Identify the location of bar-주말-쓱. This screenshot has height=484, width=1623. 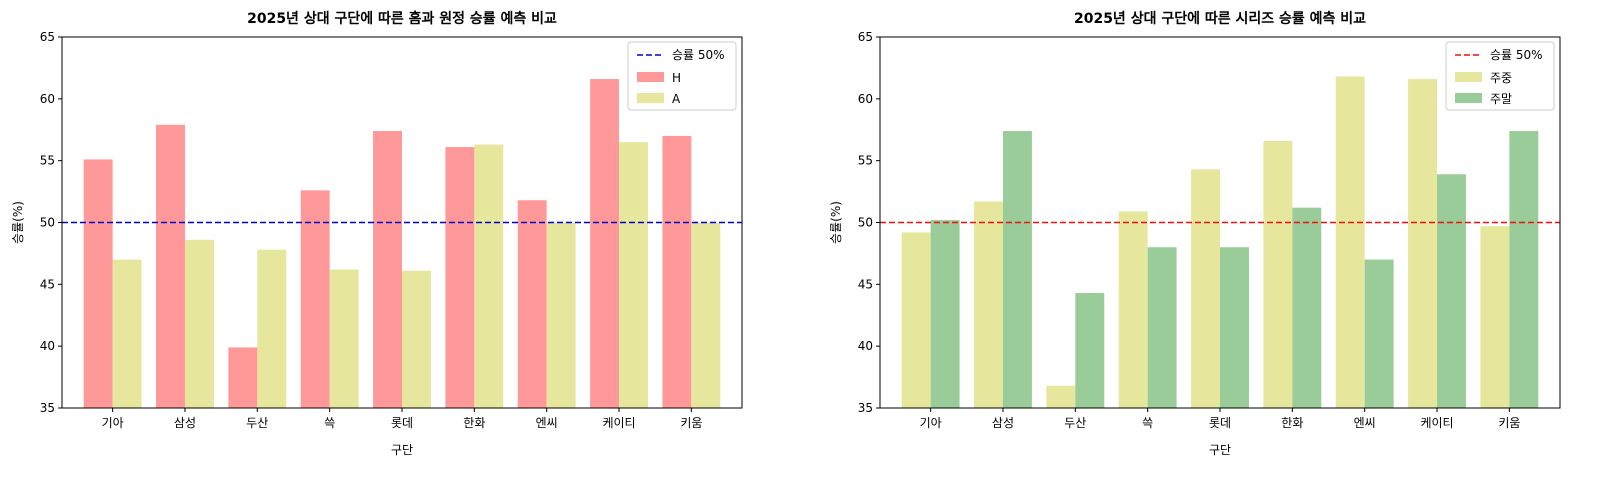
(1162, 327).